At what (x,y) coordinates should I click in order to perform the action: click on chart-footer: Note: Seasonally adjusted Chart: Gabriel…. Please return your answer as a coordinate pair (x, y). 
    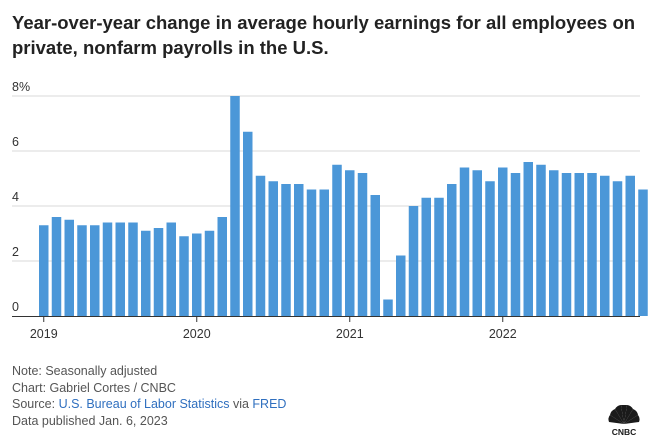
    Looking at the image, I should click on (149, 396).